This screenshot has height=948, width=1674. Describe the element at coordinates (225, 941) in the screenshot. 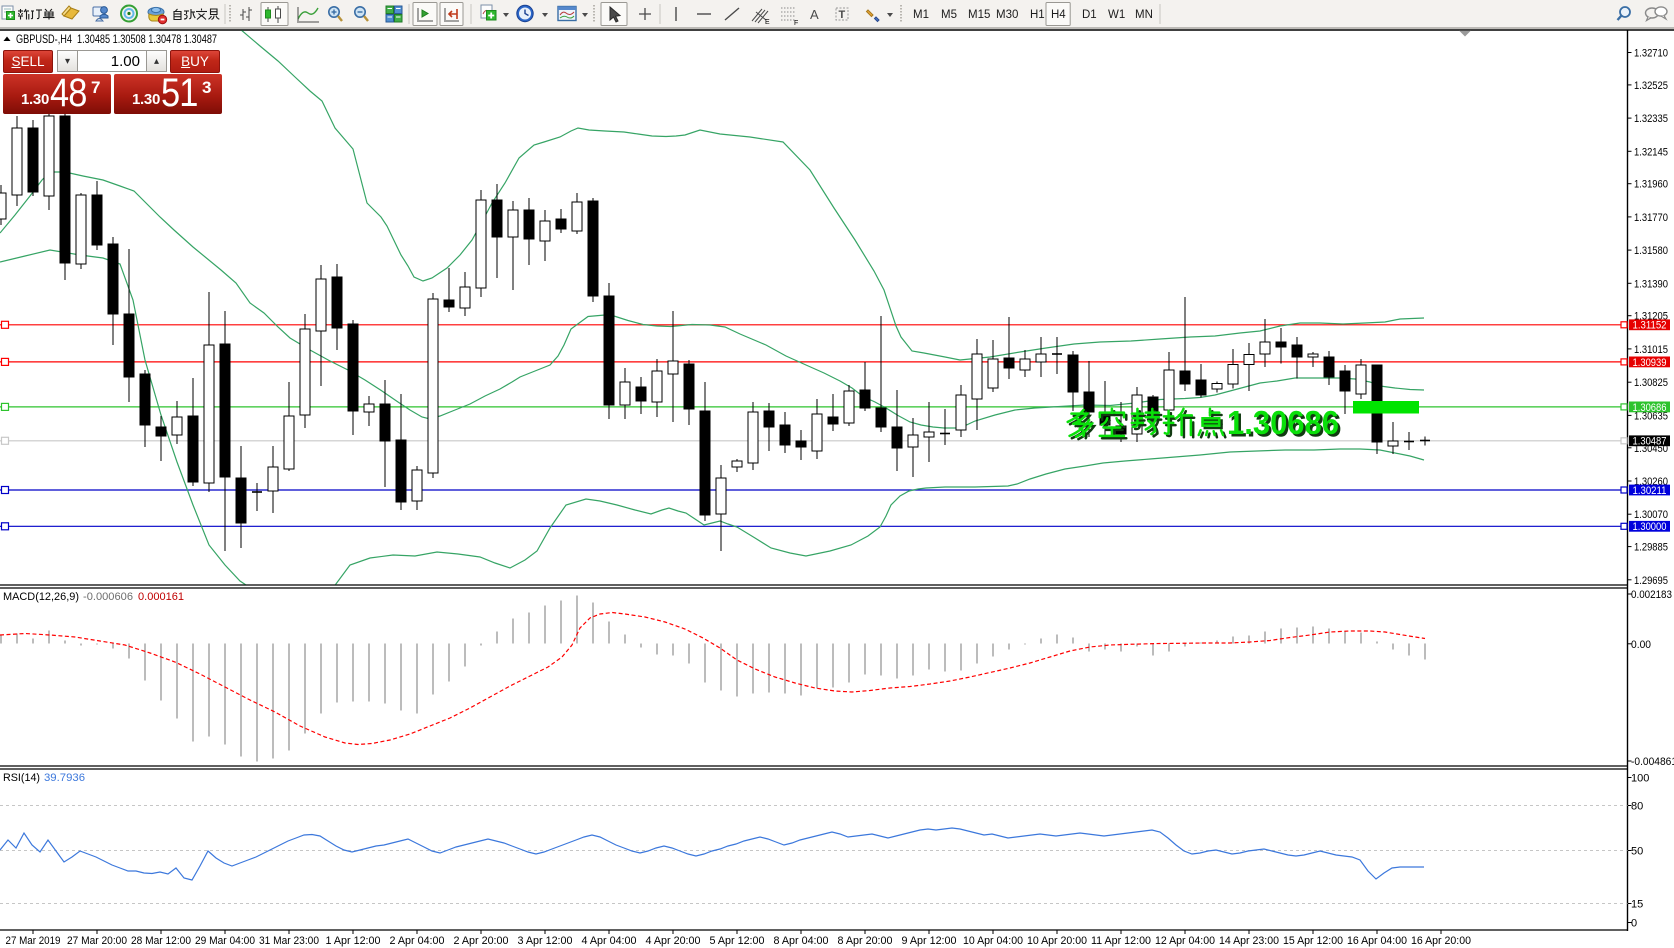

I see `svg-text: 29 Mar 04:00` at that location.